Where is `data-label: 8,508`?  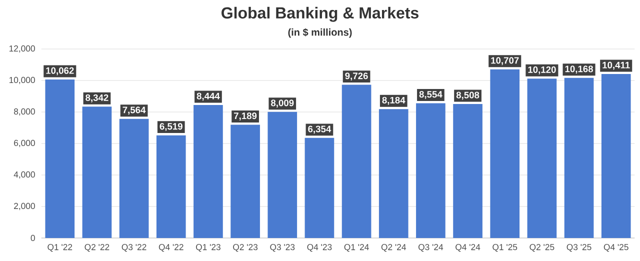
data-label: 8,508 is located at coordinates (468, 96).